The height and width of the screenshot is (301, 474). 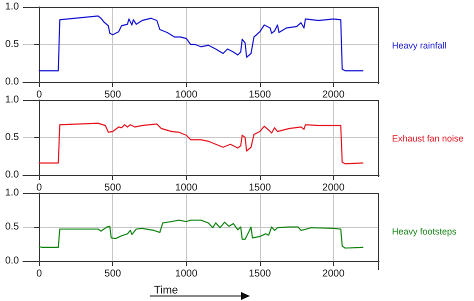 What do you see at coordinates (419, 45) in the screenshot?
I see `text: Heavy rainfall` at bounding box center [419, 45].